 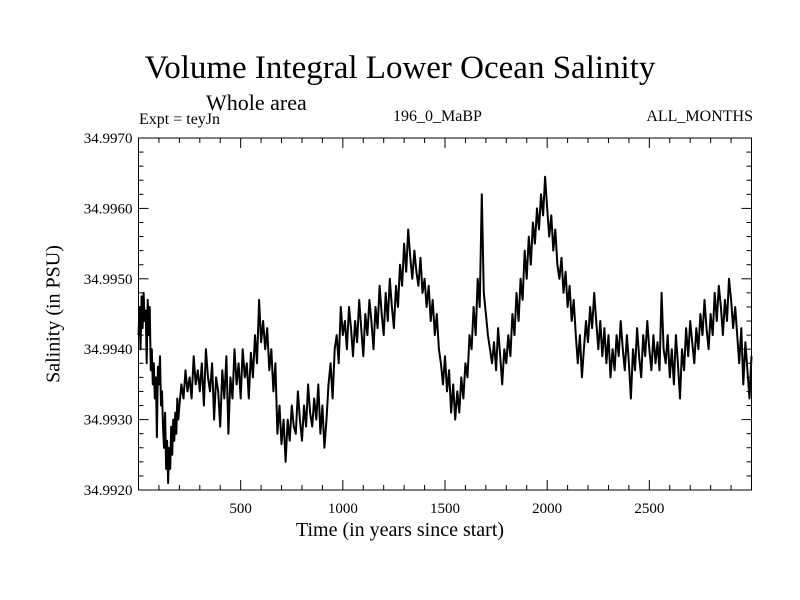 What do you see at coordinates (108, 421) in the screenshot?
I see `y-tick-label: 34.9930` at bounding box center [108, 421].